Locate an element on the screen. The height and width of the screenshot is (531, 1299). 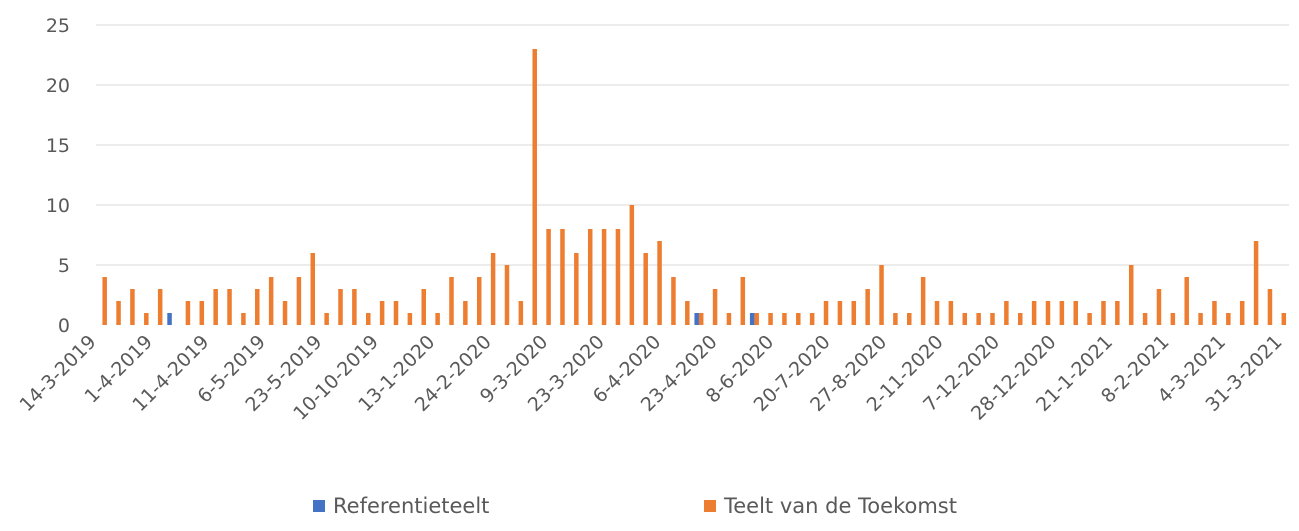
legend-item-referentieteelt: Referentieteelt is located at coordinates (401, 506).